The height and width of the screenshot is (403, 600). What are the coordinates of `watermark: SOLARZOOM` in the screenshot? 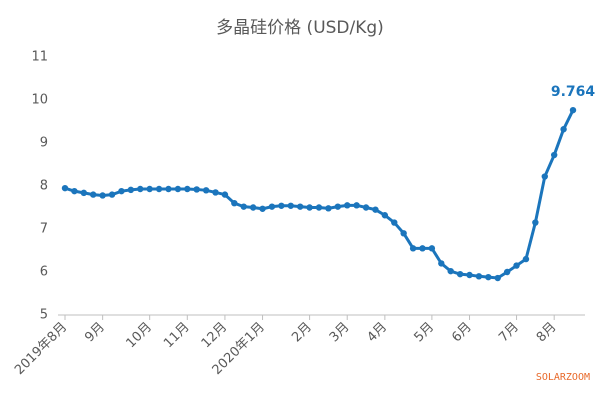 It's located at (563, 377).